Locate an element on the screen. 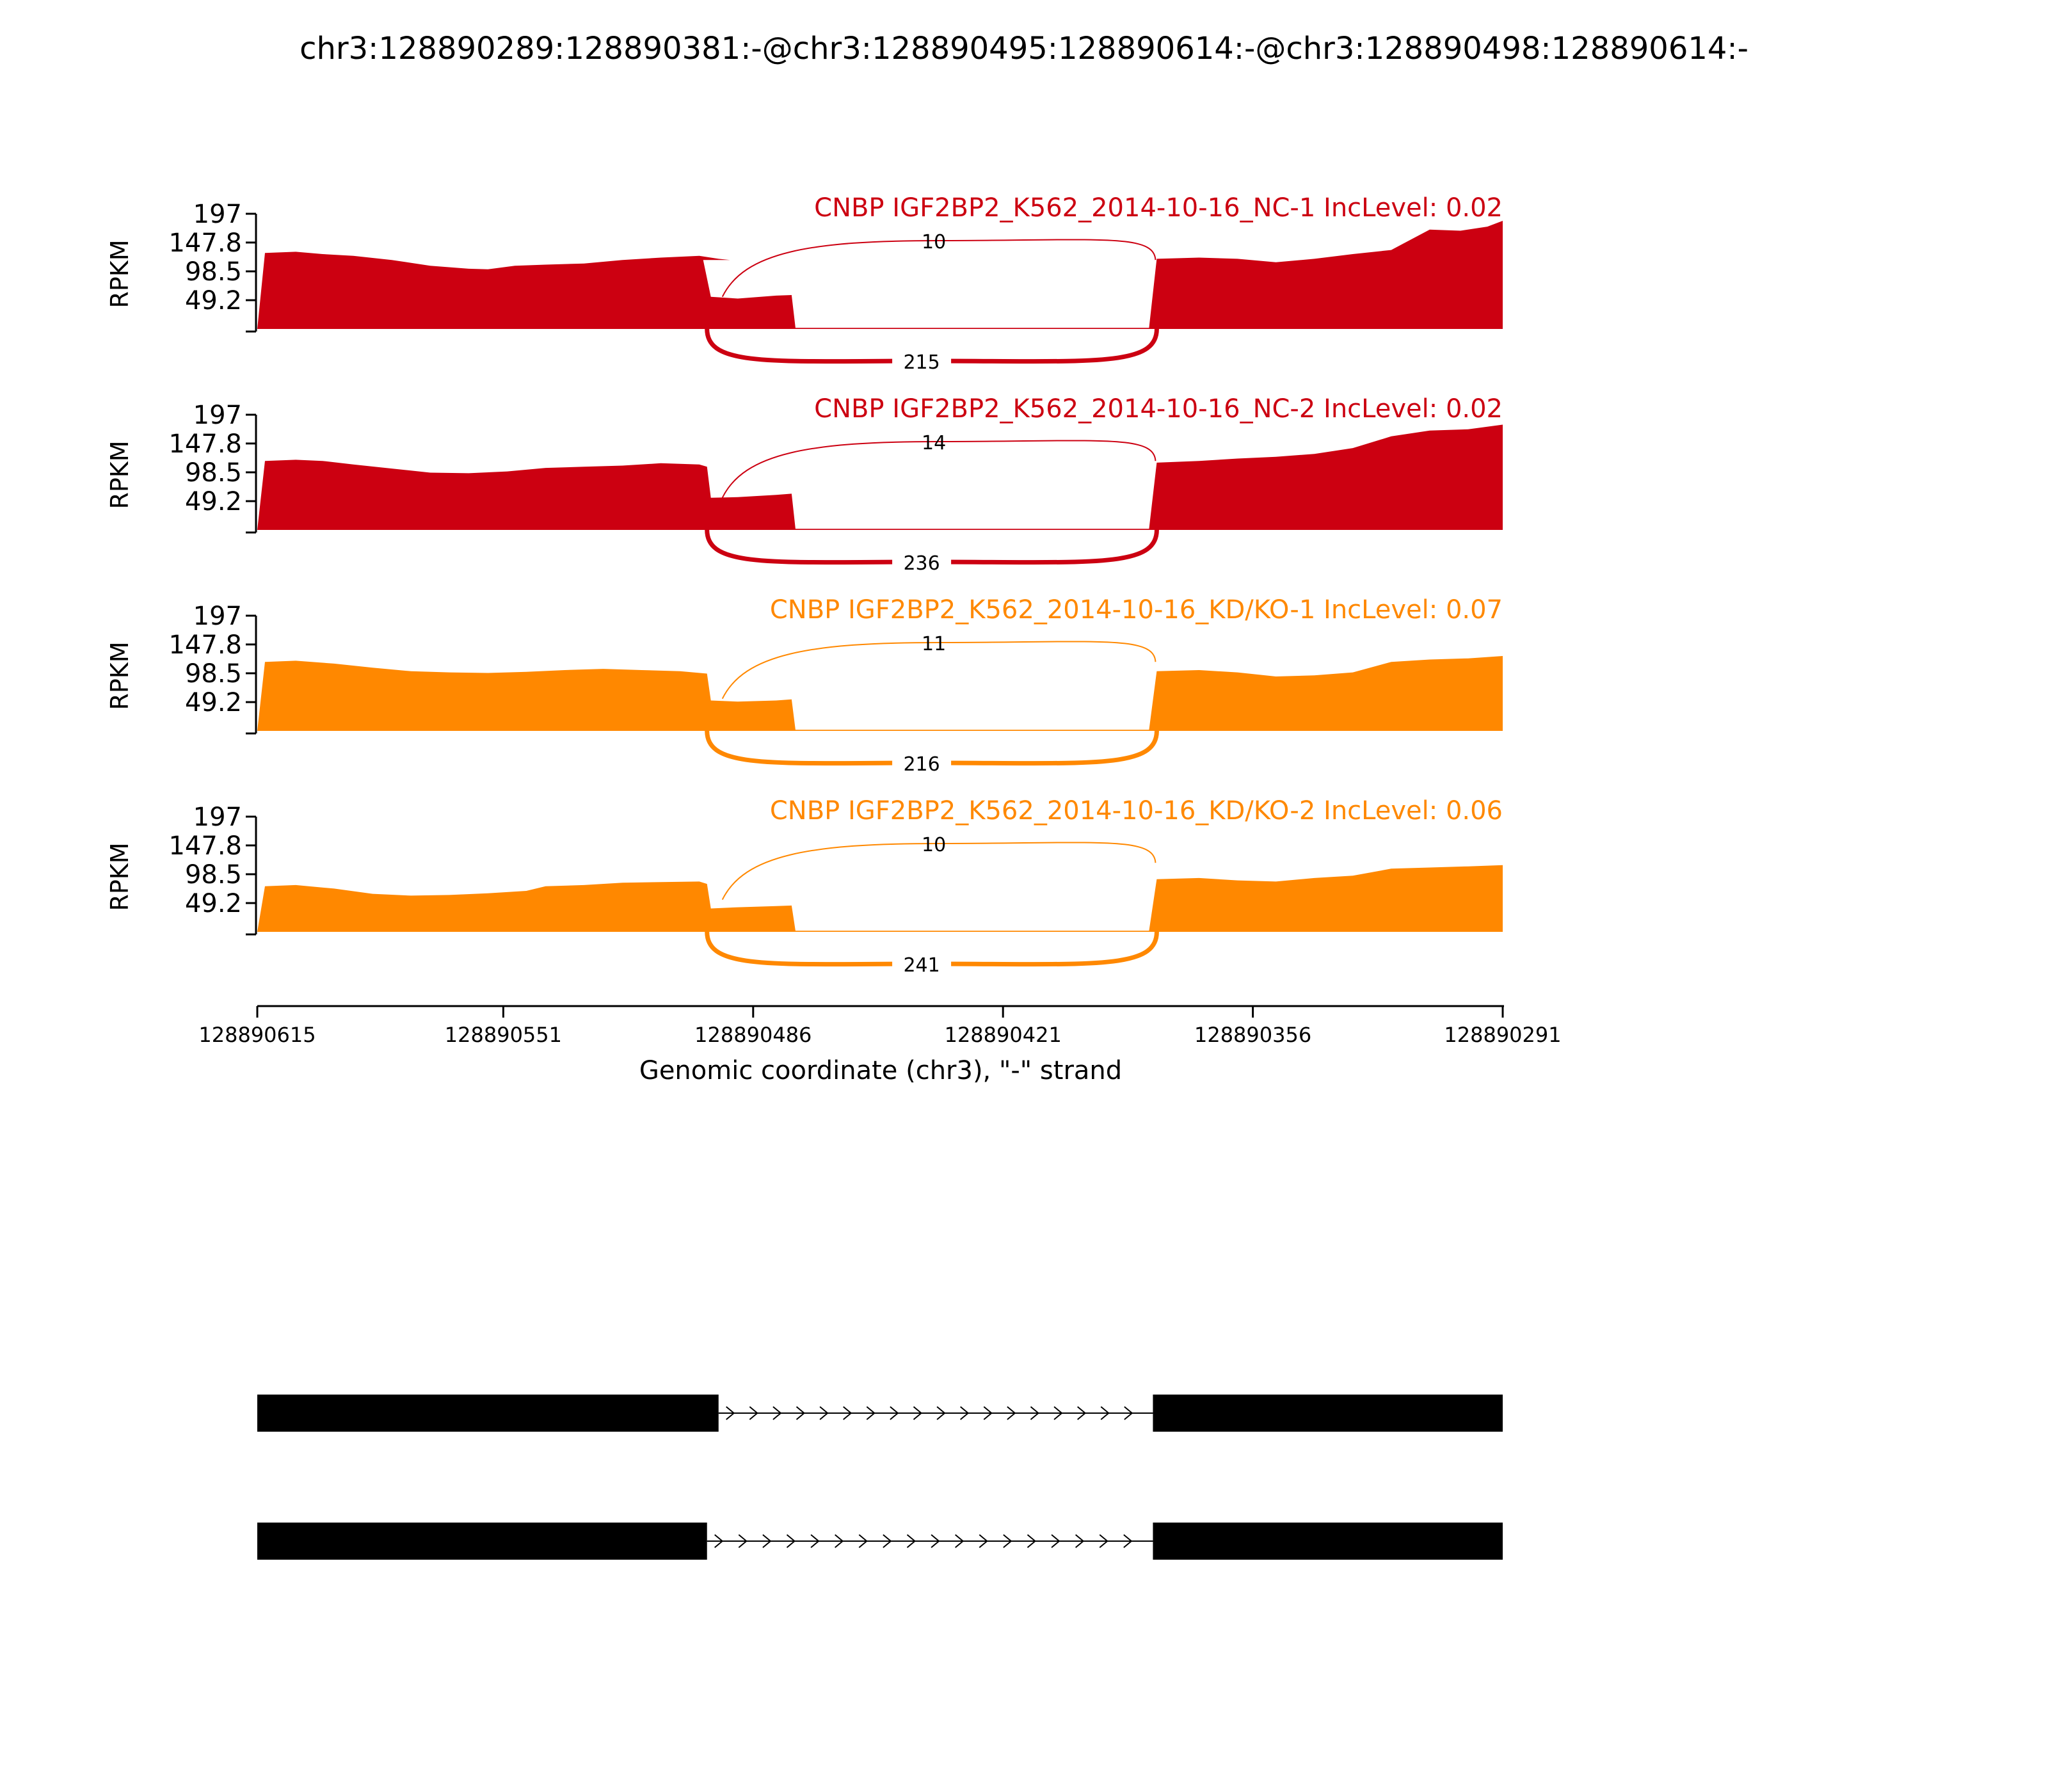 The height and width of the screenshot is (1792, 2048). x-tick-label: 128890615 is located at coordinates (257, 1035).